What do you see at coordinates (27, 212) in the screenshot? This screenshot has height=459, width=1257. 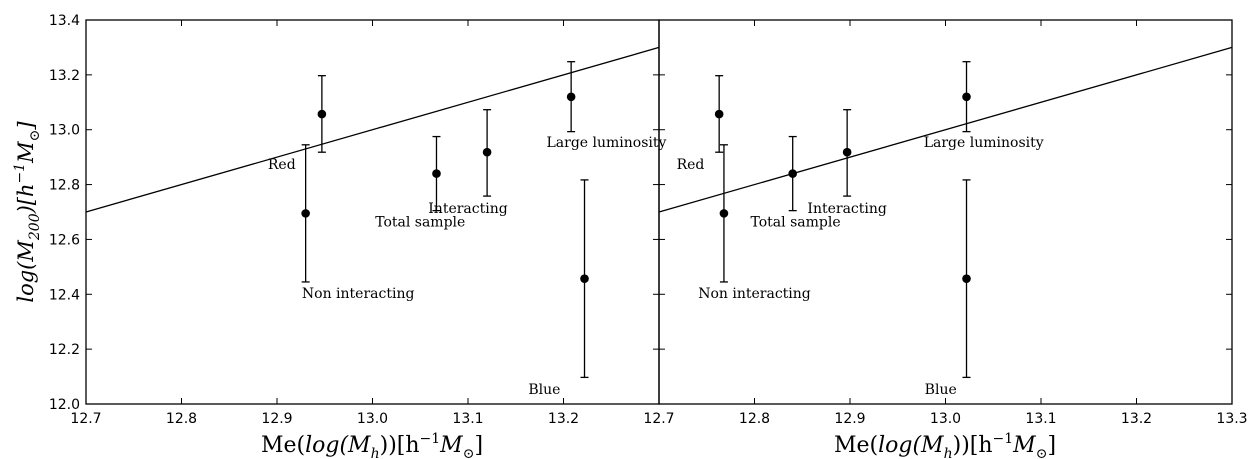 I see `y-axis-label: log(M200)[h−1M⊙]` at bounding box center [27, 212].